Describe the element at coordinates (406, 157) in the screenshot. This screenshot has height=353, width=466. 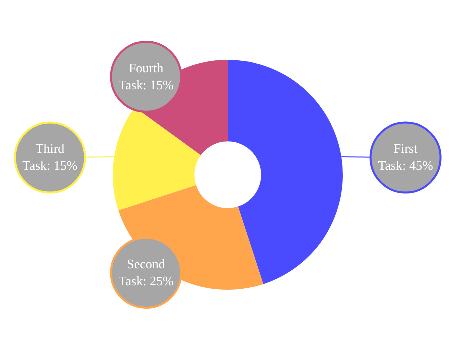
I see `slice-label: First Task: 45%` at that location.